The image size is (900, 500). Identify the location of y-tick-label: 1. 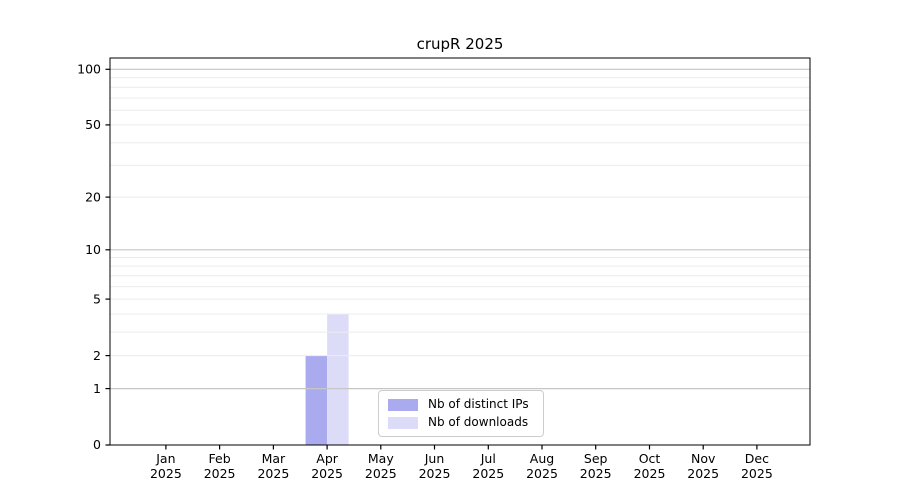
(97, 388).